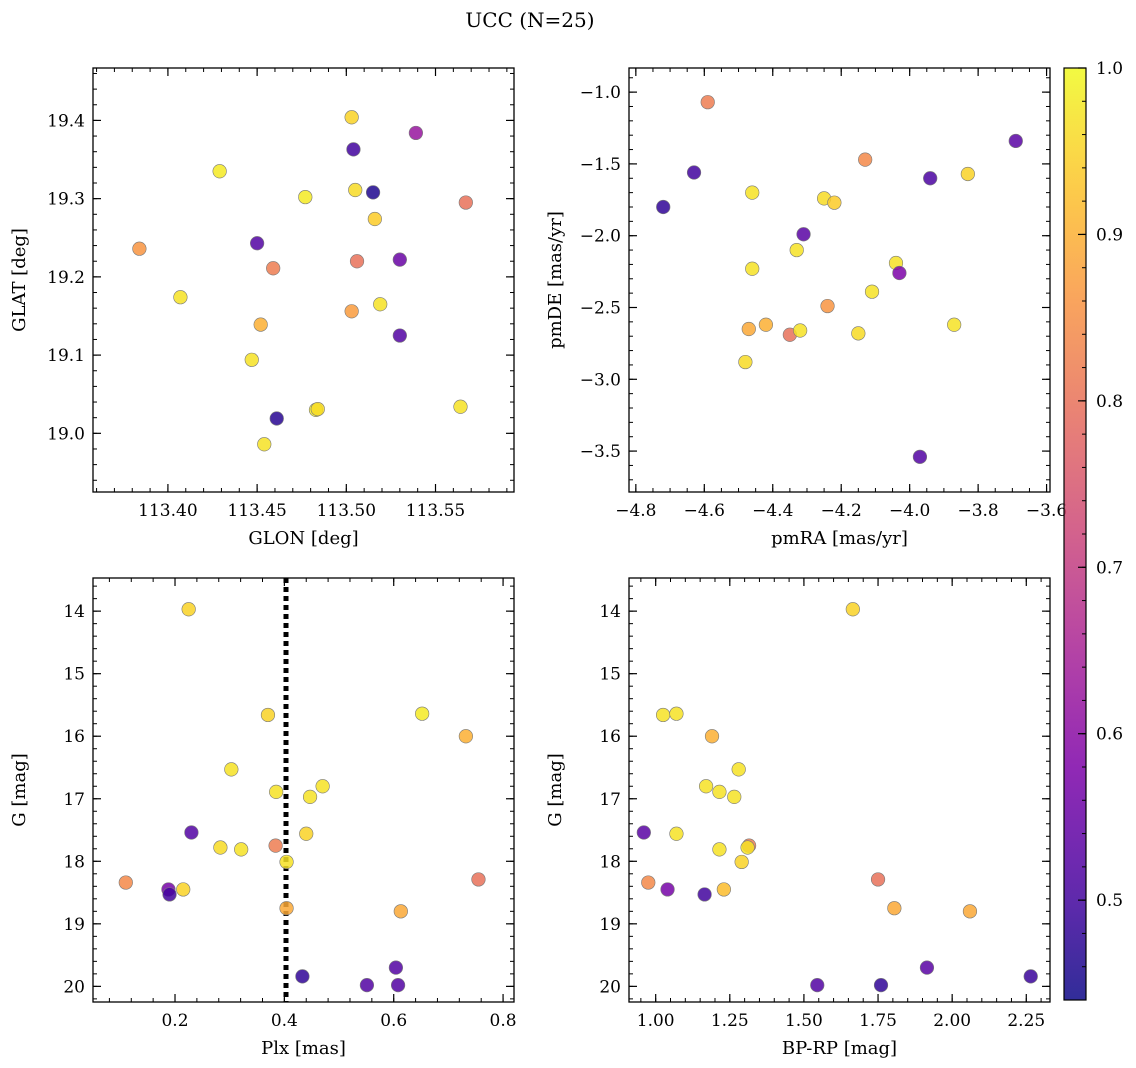  What do you see at coordinates (839, 538) in the screenshot?
I see `x-axis-label: pmRA [mas/yr]` at bounding box center [839, 538].